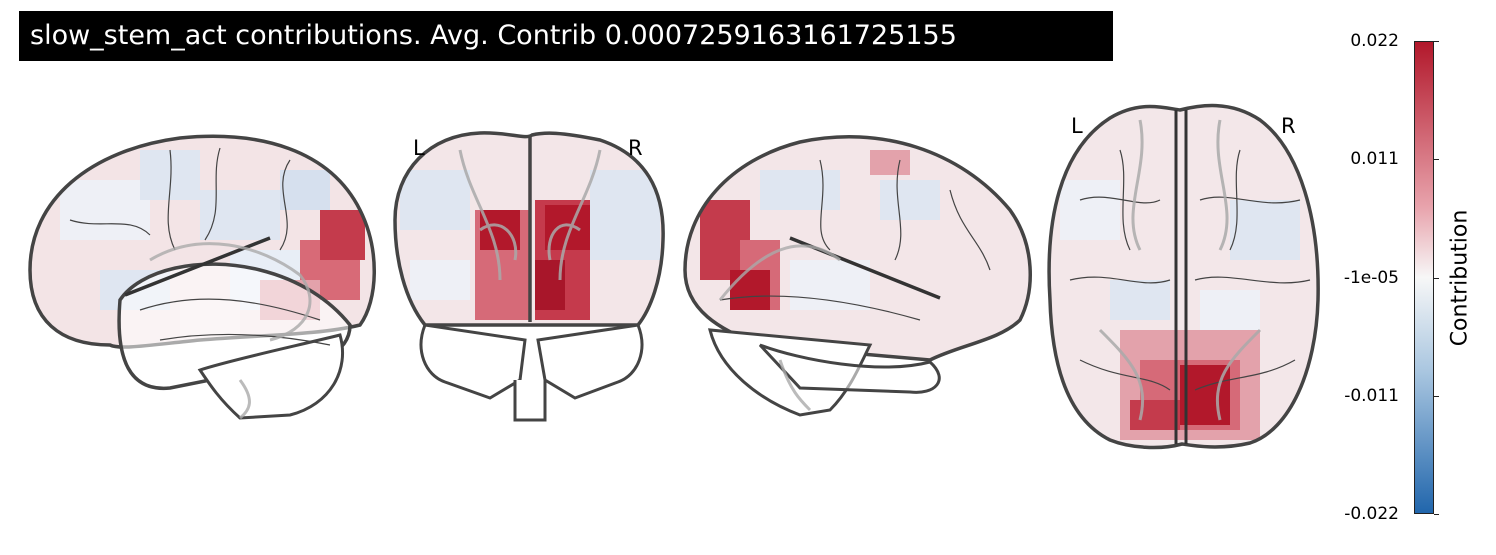  I want to click on axial-right-label: R, so click(1288, 126).